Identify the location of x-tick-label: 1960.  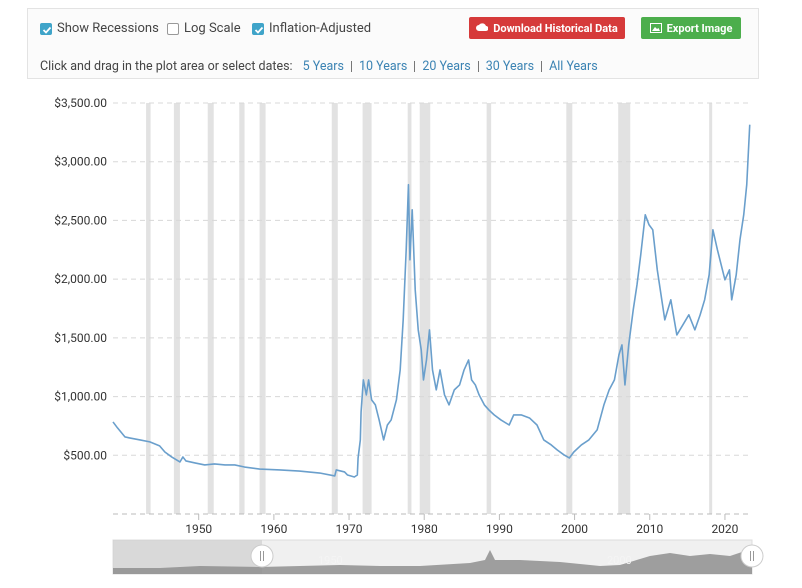
(273, 529).